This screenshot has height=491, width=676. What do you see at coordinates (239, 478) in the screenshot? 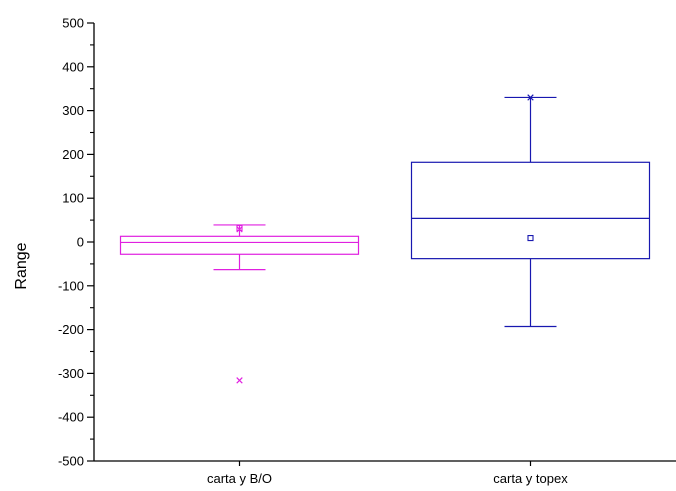
I see `x-tick-label: carta y B/O` at bounding box center [239, 478].